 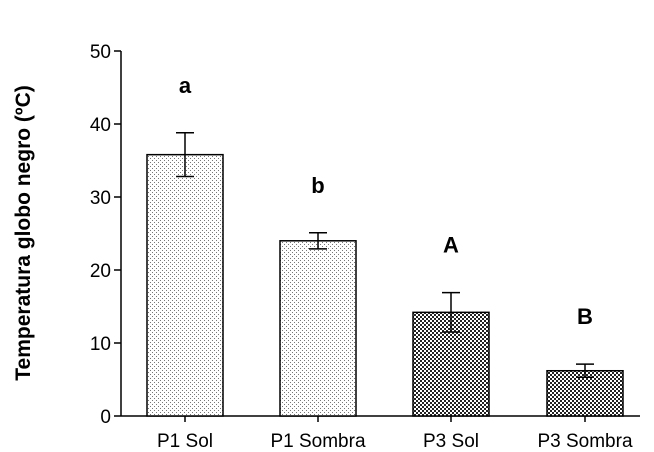 What do you see at coordinates (105, 417) in the screenshot?
I see `y-tick-label: 0` at bounding box center [105, 417].